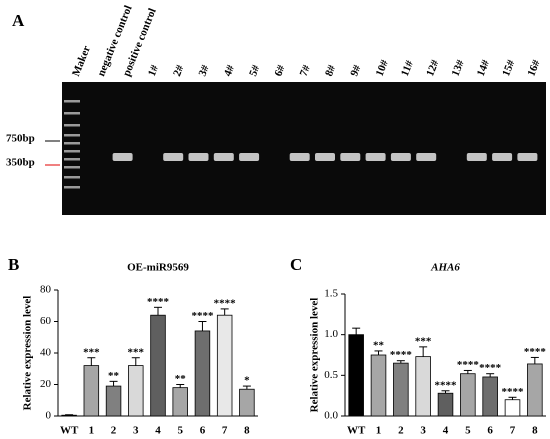  I want to click on chart-title: AHA6, so click(445, 268).